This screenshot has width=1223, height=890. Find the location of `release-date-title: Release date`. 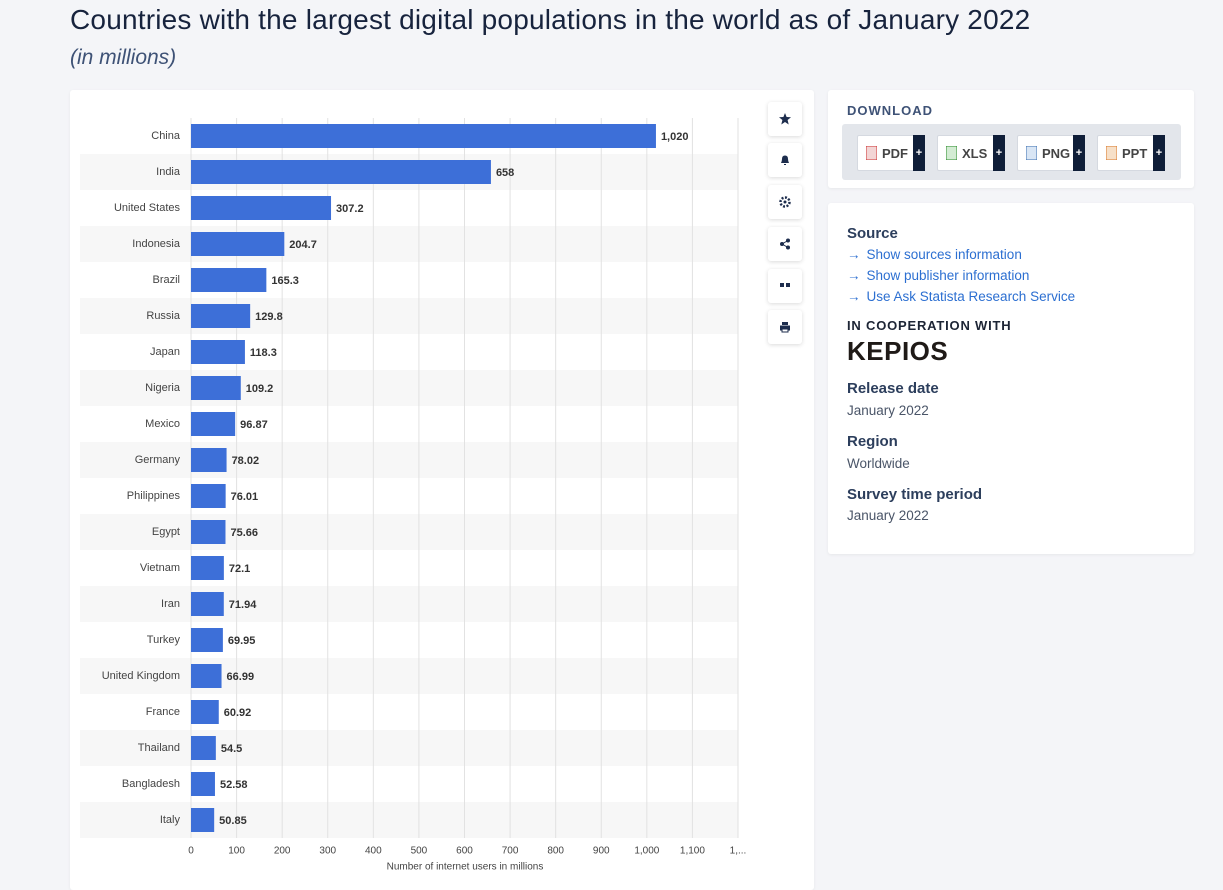

release-date-title: Release date is located at coordinates (893, 388).